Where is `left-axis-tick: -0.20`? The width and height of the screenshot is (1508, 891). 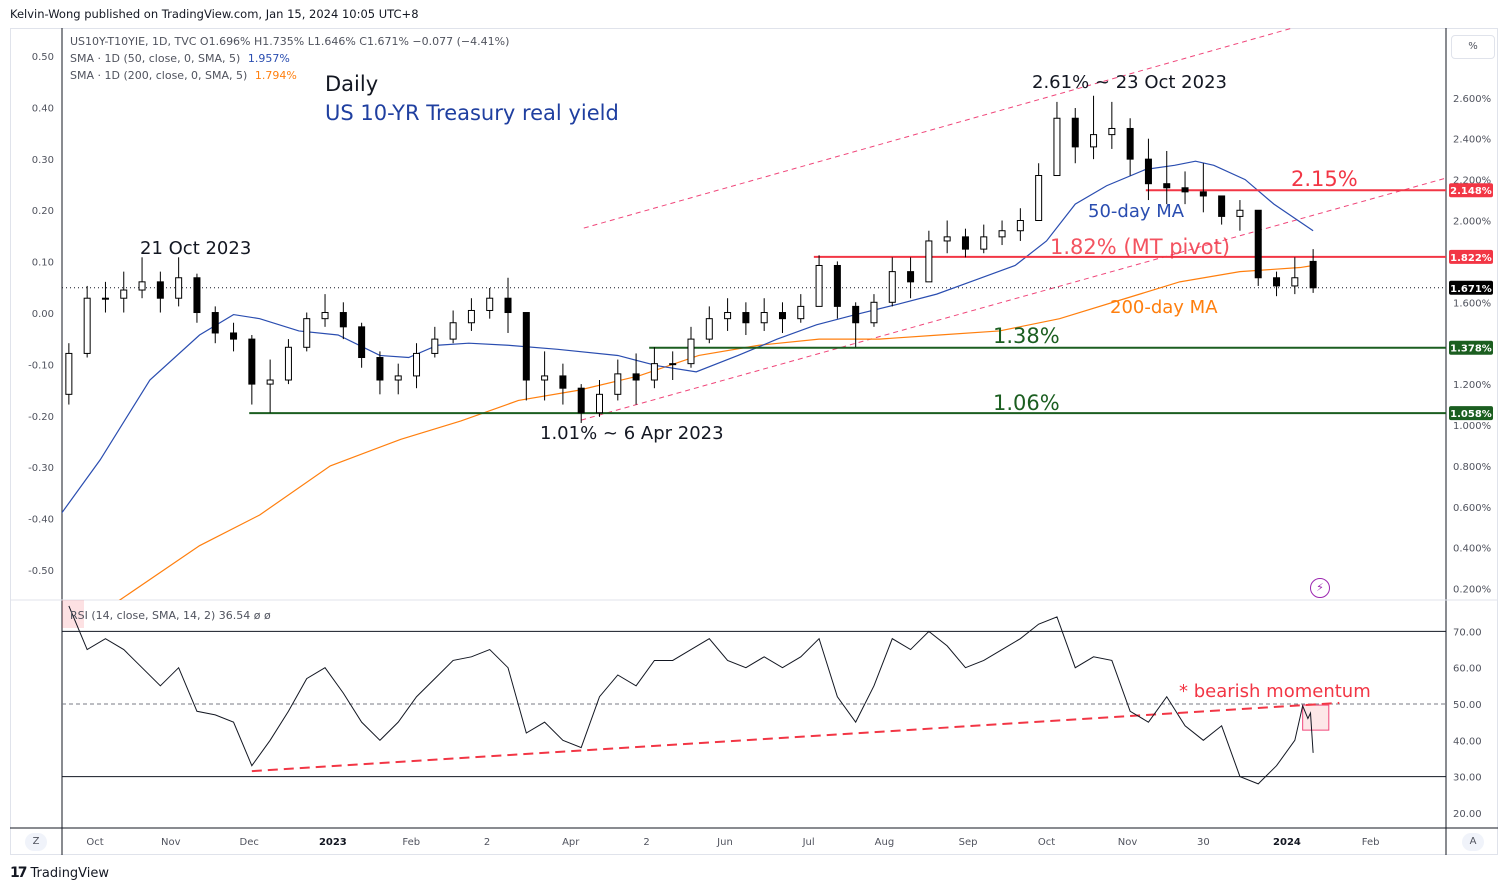 left-axis-tick: -0.20 is located at coordinates (41, 417).